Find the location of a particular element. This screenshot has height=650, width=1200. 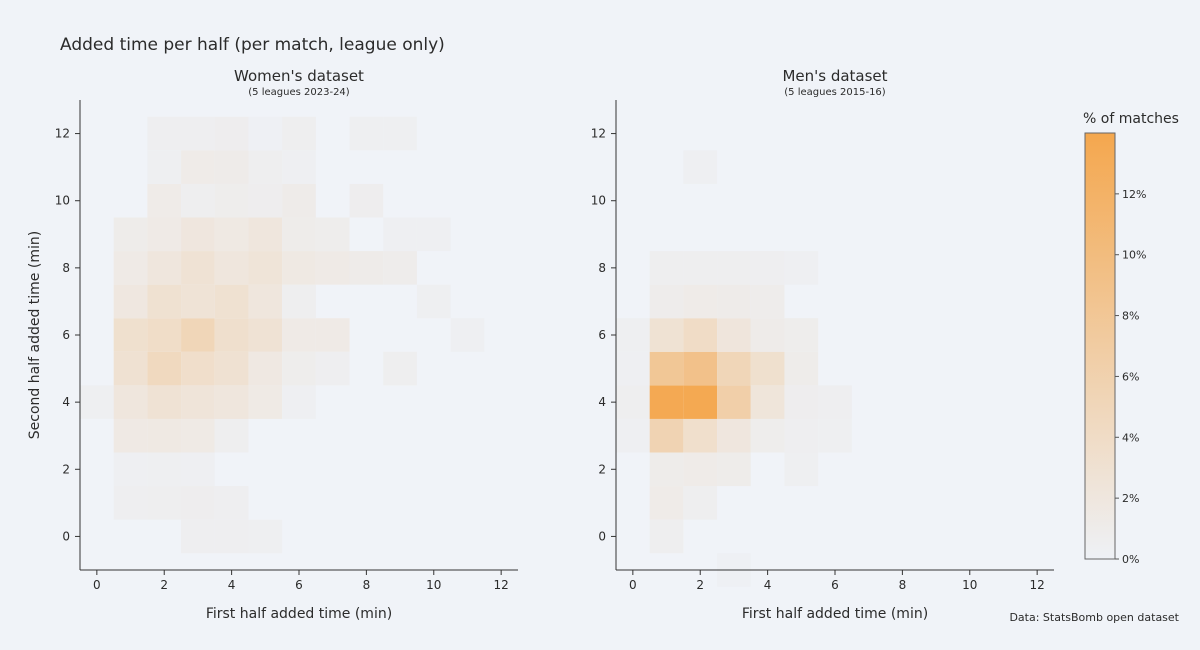

colorbar-label: % of matches is located at coordinates (1131, 119).